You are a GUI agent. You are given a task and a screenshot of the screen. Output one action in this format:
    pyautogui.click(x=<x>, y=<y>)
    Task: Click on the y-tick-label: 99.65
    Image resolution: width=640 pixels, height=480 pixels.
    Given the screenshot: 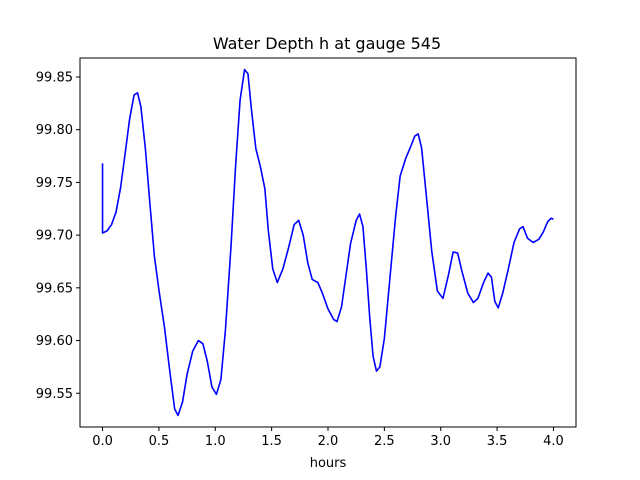 What is the action you would take?
    pyautogui.click(x=54, y=288)
    